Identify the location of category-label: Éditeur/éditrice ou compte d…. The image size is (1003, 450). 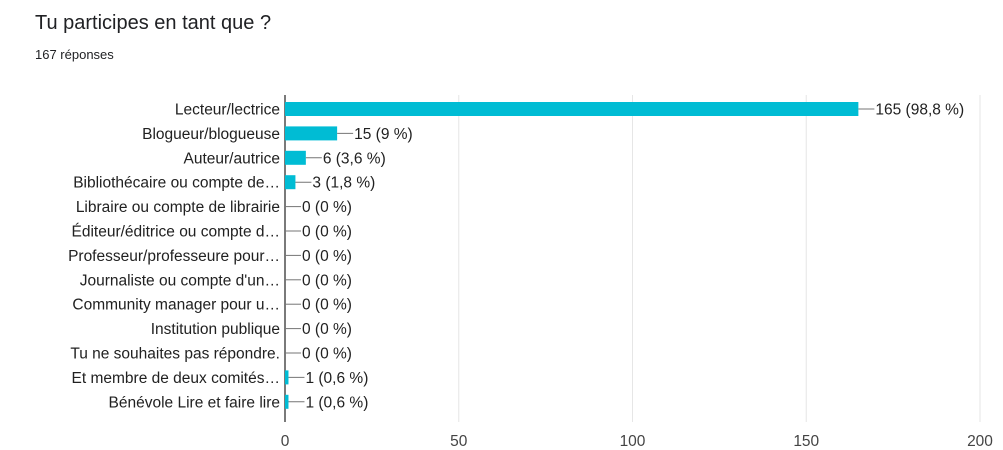
(176, 232).